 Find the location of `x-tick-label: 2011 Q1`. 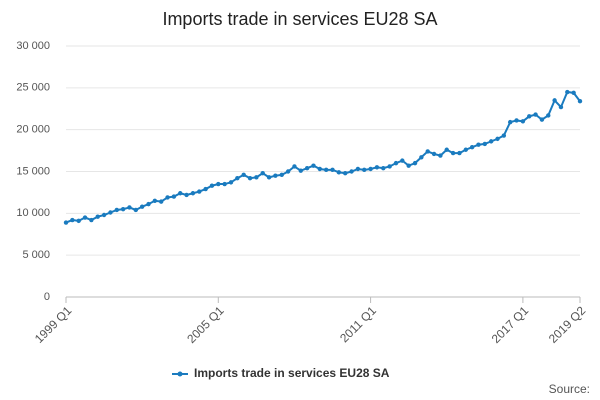

x-tick-label: 2011 Q1 is located at coordinates (358, 324).